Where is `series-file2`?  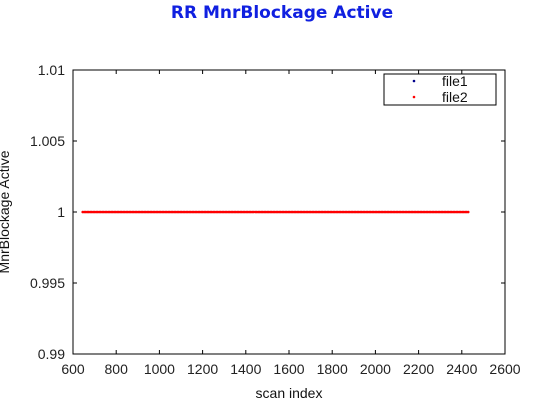 series-file2 is located at coordinates (275, 212).